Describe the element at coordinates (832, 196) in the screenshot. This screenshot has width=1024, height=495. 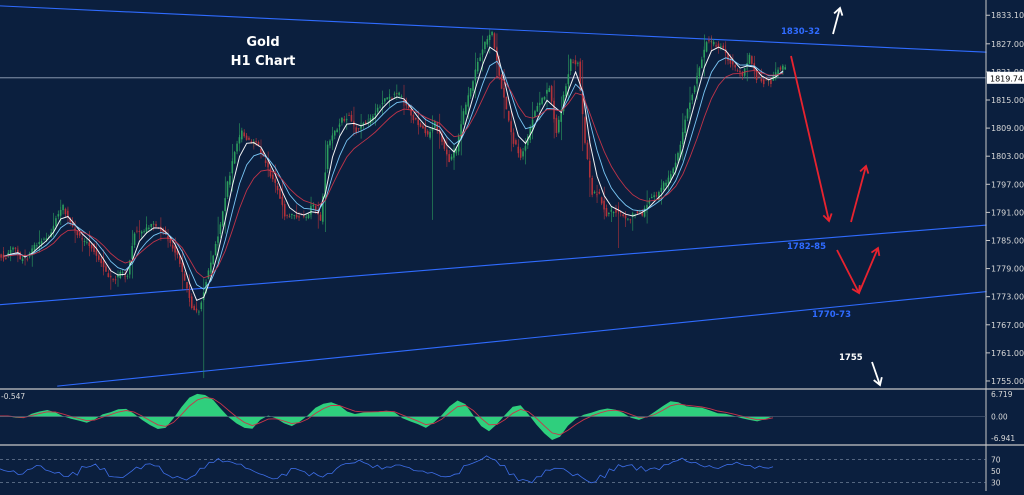
I see `annotations: 1830-32 1782-85 1770-73 1755` at that location.